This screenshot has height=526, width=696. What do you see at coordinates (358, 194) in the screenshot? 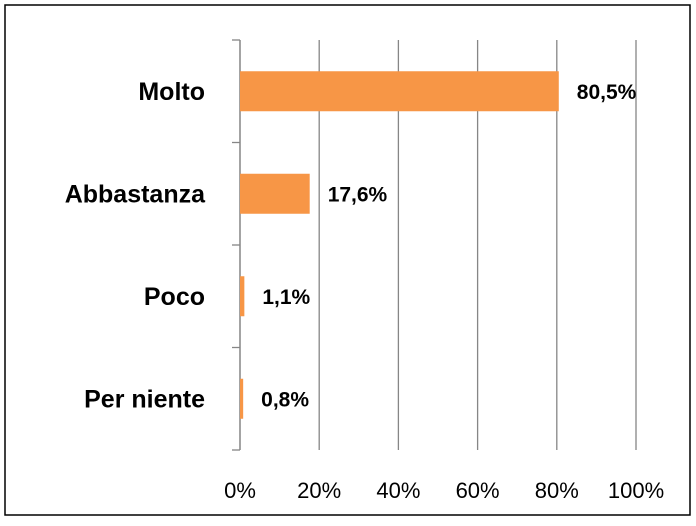
I see `value-label: 17,6%` at bounding box center [358, 194].